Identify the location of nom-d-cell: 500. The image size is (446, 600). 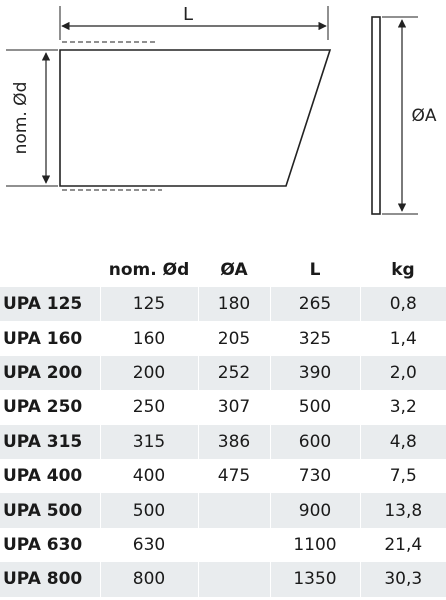
(148, 510).